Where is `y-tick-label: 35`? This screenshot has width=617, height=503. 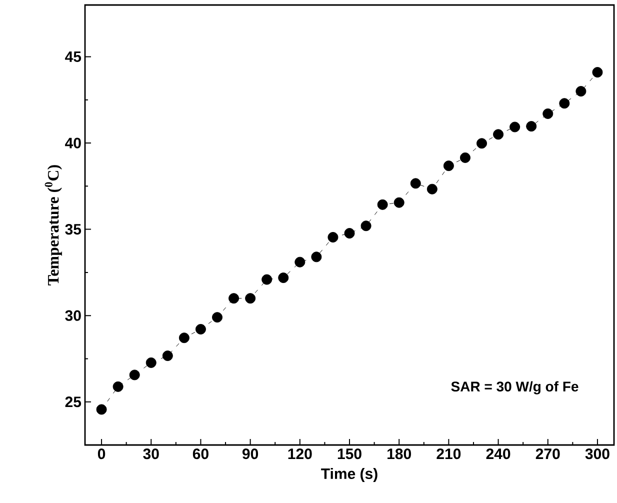 y-tick-label: 35 is located at coordinates (73, 229).